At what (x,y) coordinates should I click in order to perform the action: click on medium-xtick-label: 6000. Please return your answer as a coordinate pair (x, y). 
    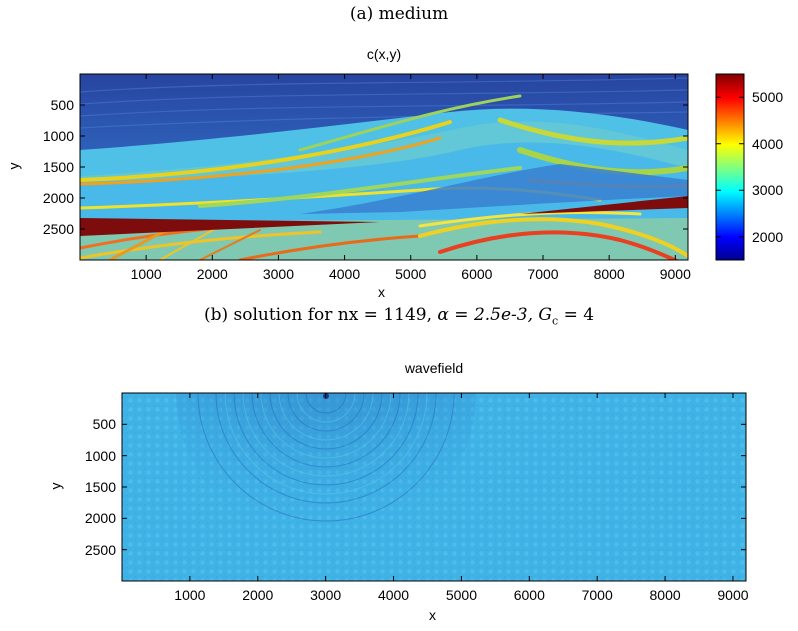
    Looking at the image, I should click on (477, 274).